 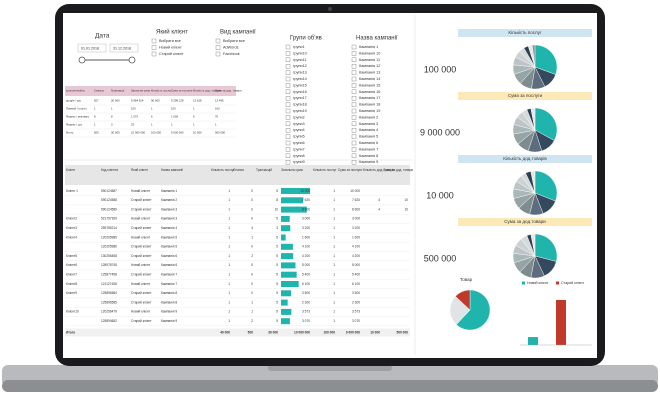 I want to click on table-cell: 120205985, so click(x=109, y=237).